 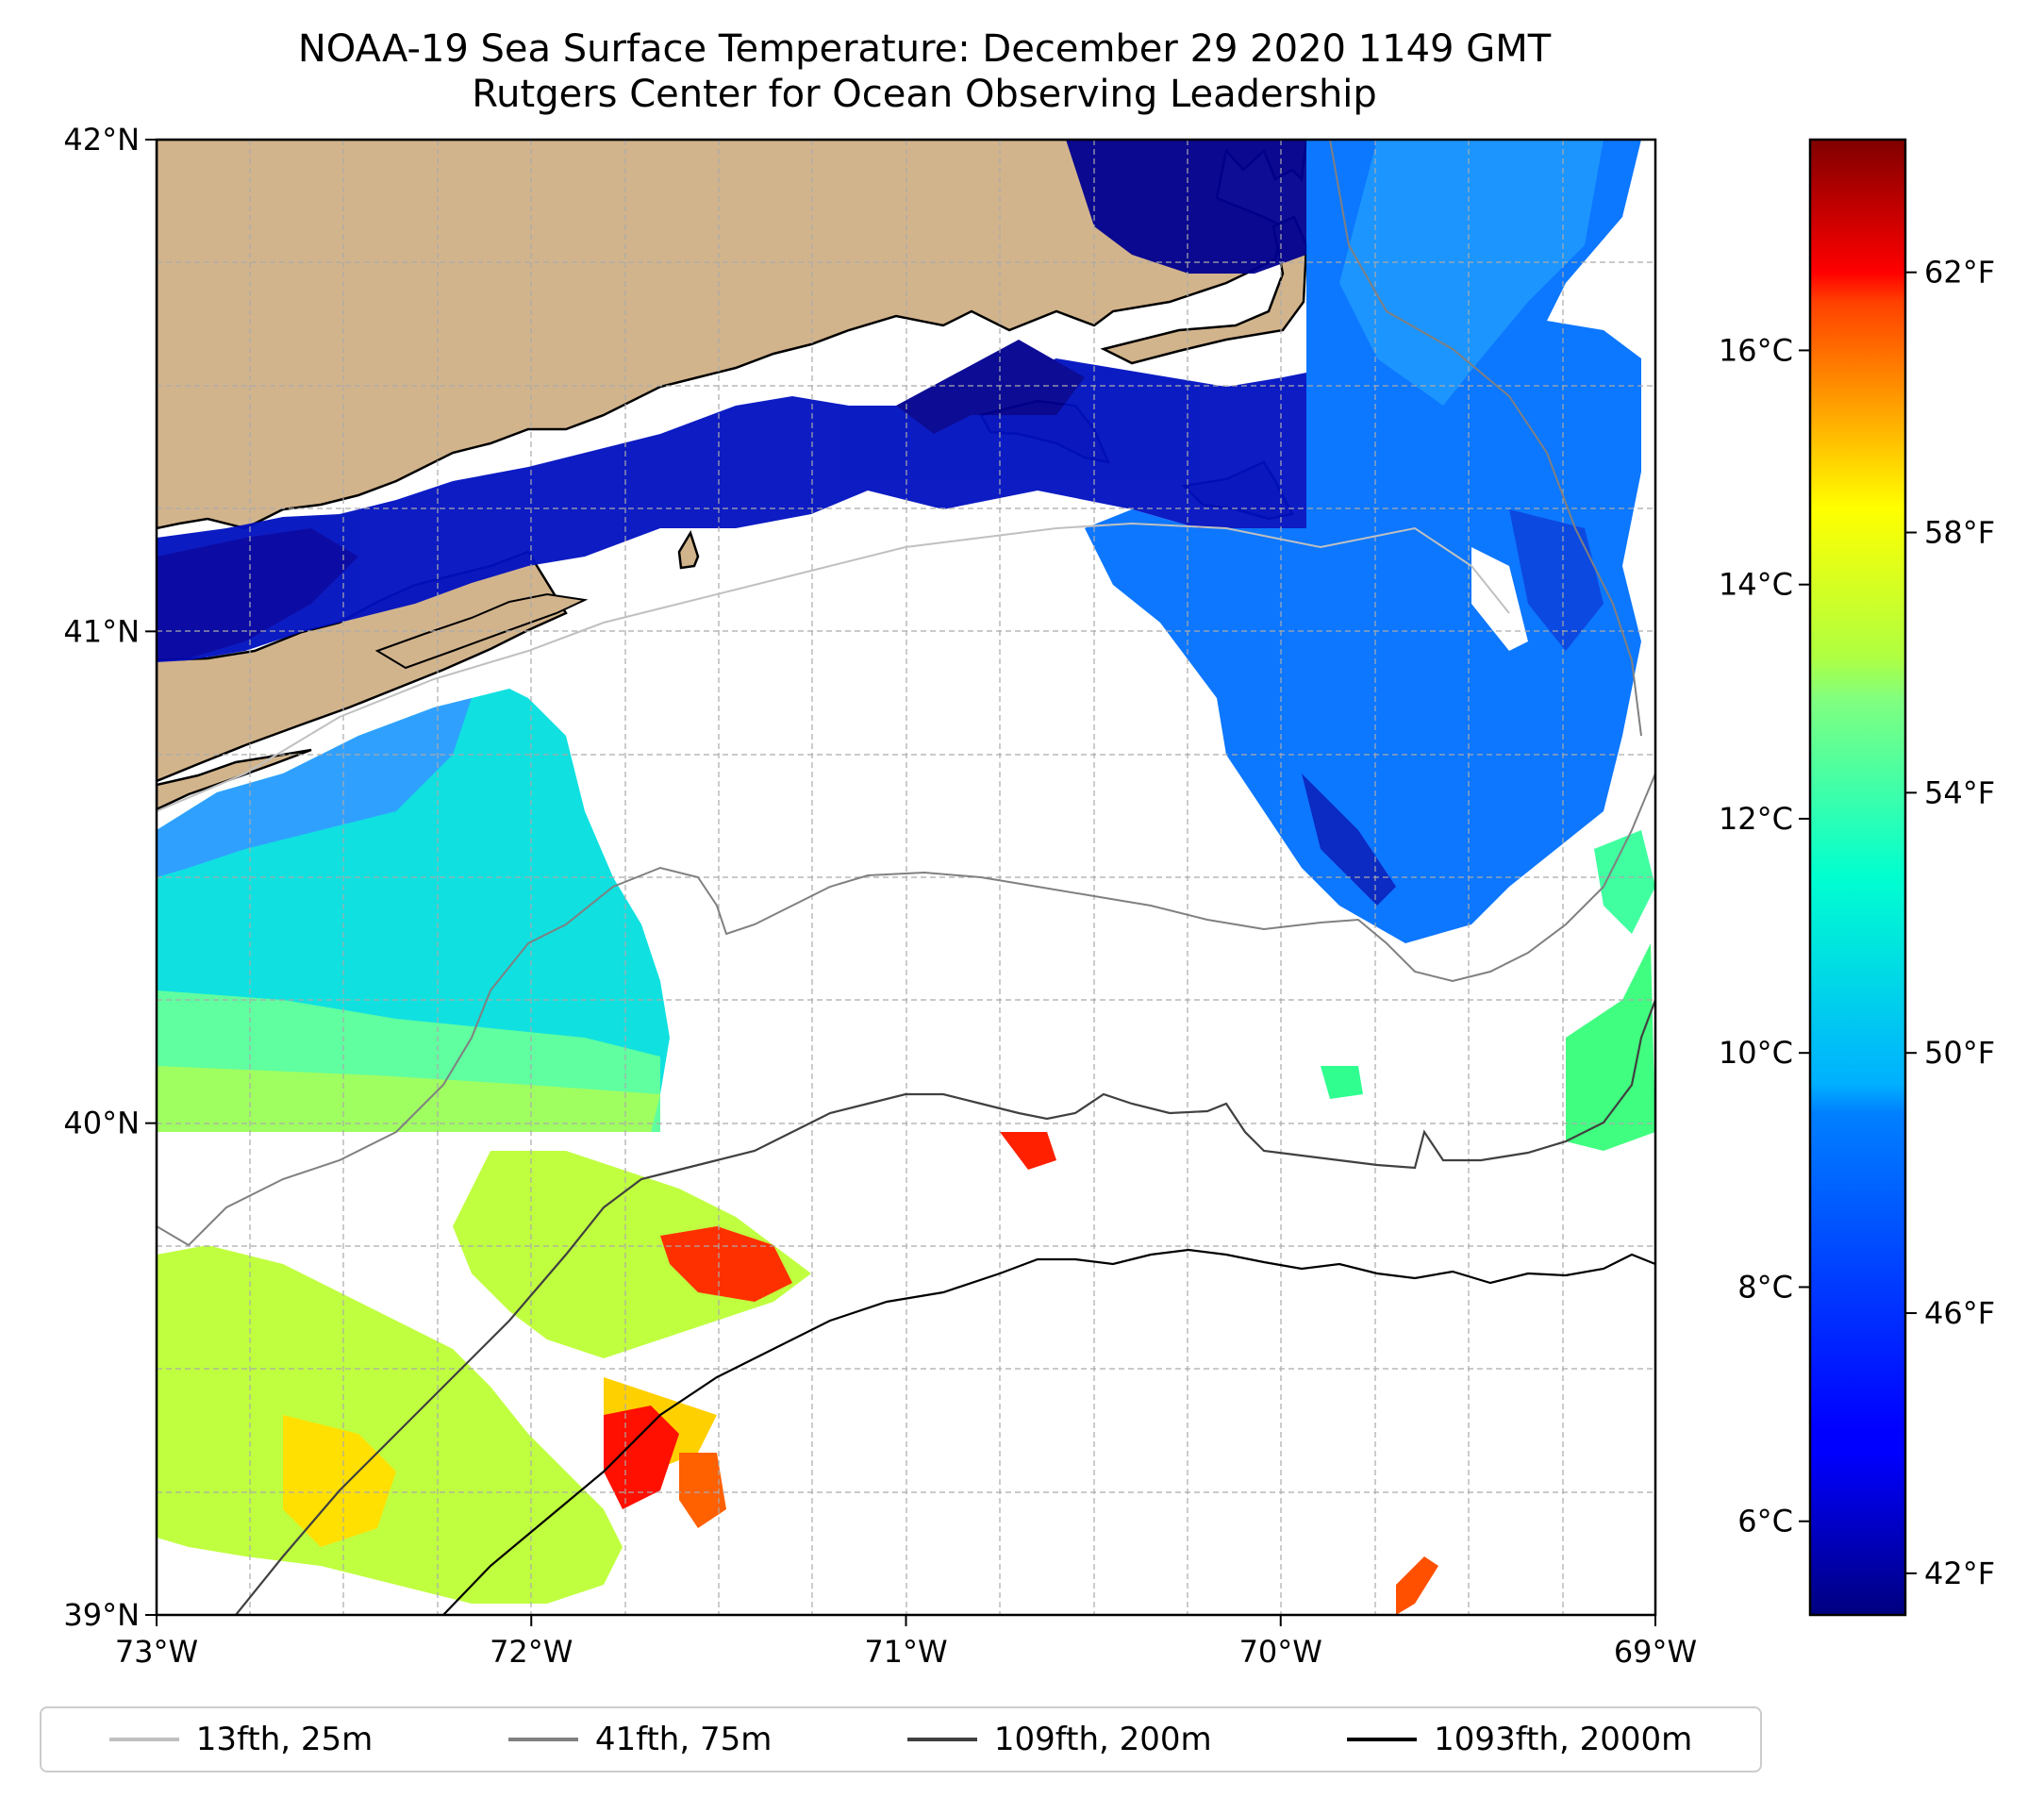 What do you see at coordinates (102, 1615) in the screenshot?
I see `y-tick-label: 39°N` at bounding box center [102, 1615].